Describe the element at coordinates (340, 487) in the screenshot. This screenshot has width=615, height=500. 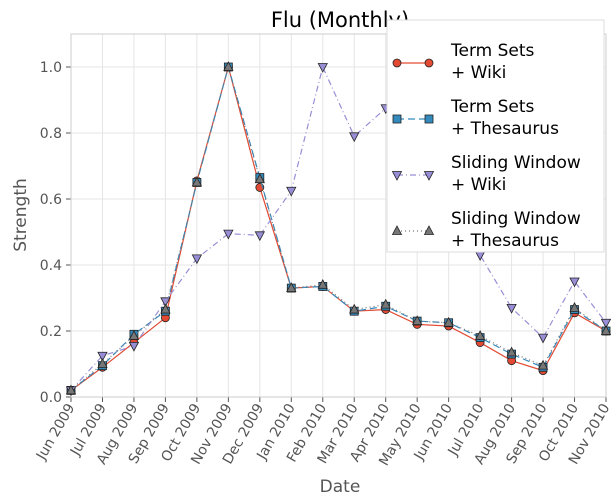
I see `x-axis-label: Date` at that location.